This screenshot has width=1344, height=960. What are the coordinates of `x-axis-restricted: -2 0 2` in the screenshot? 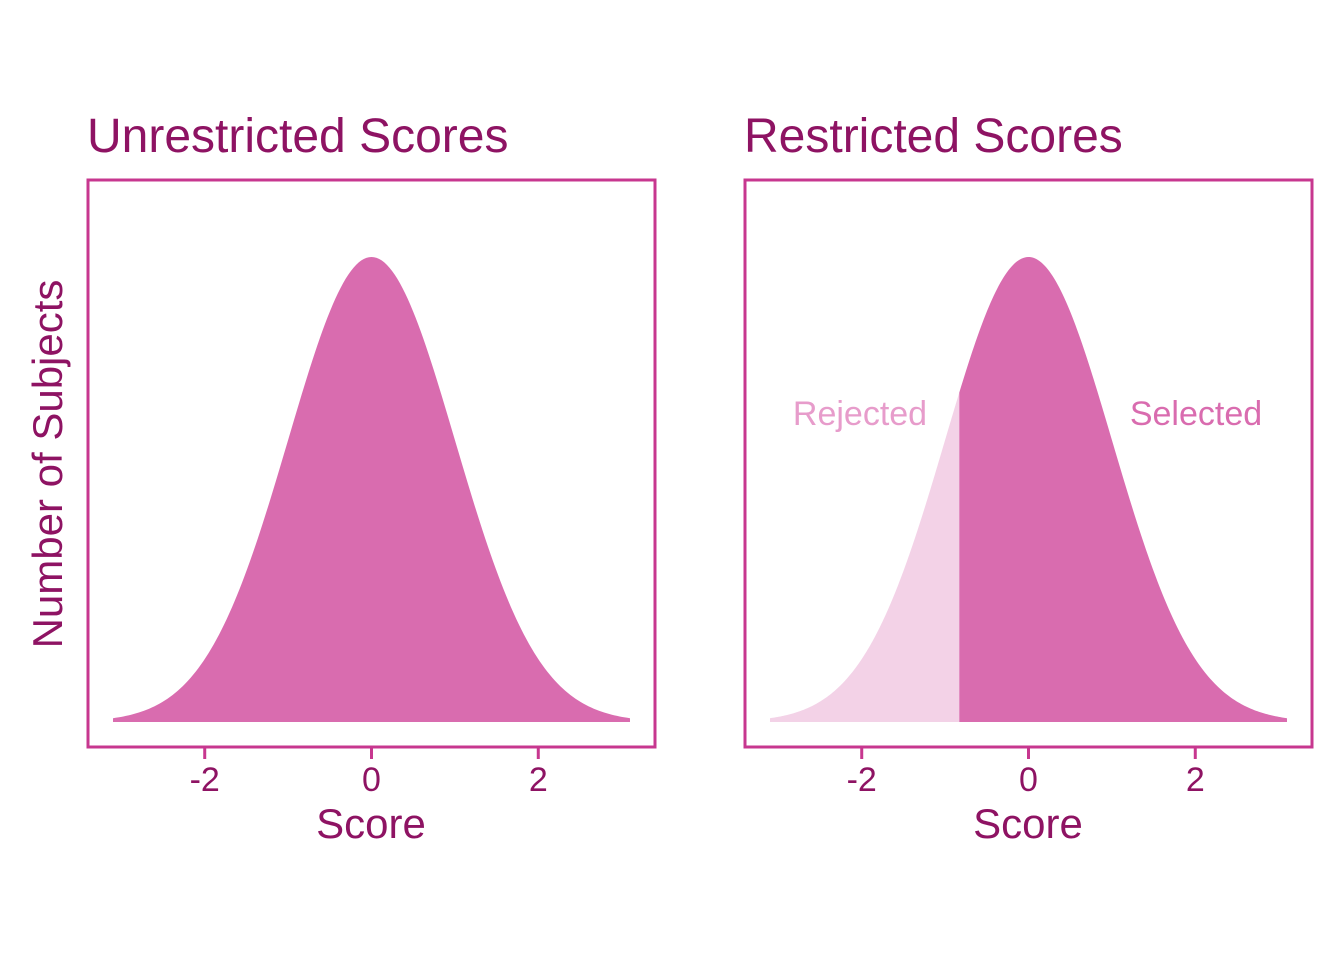 It's located at (1026, 773).